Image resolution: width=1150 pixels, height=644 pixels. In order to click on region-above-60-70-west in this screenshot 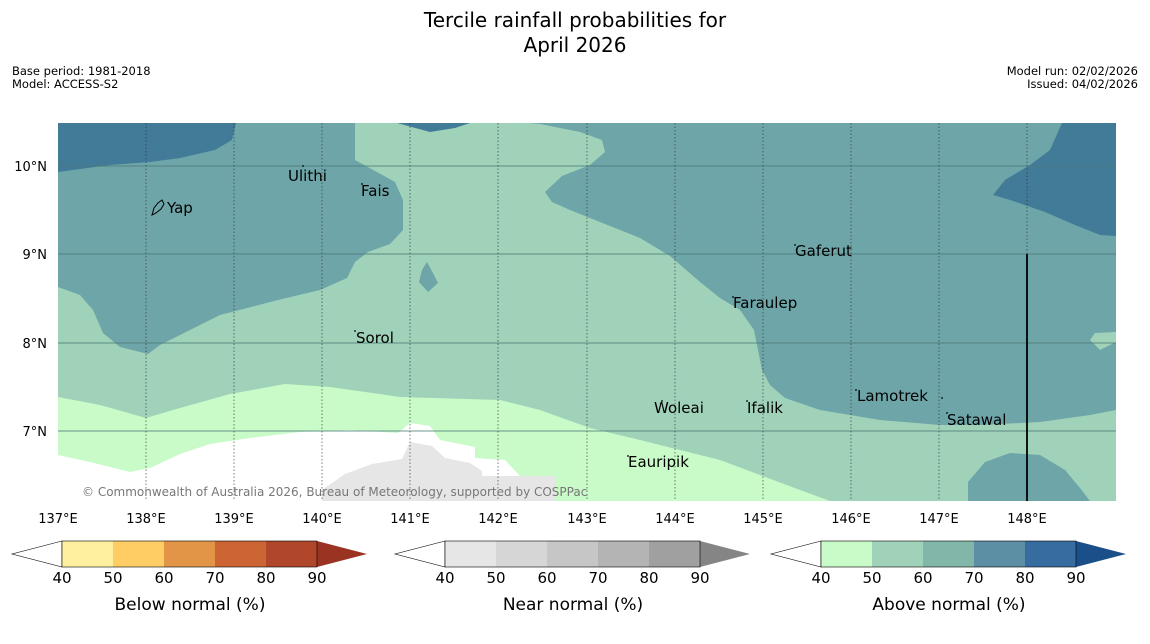, I will do `click(230, 238)`.